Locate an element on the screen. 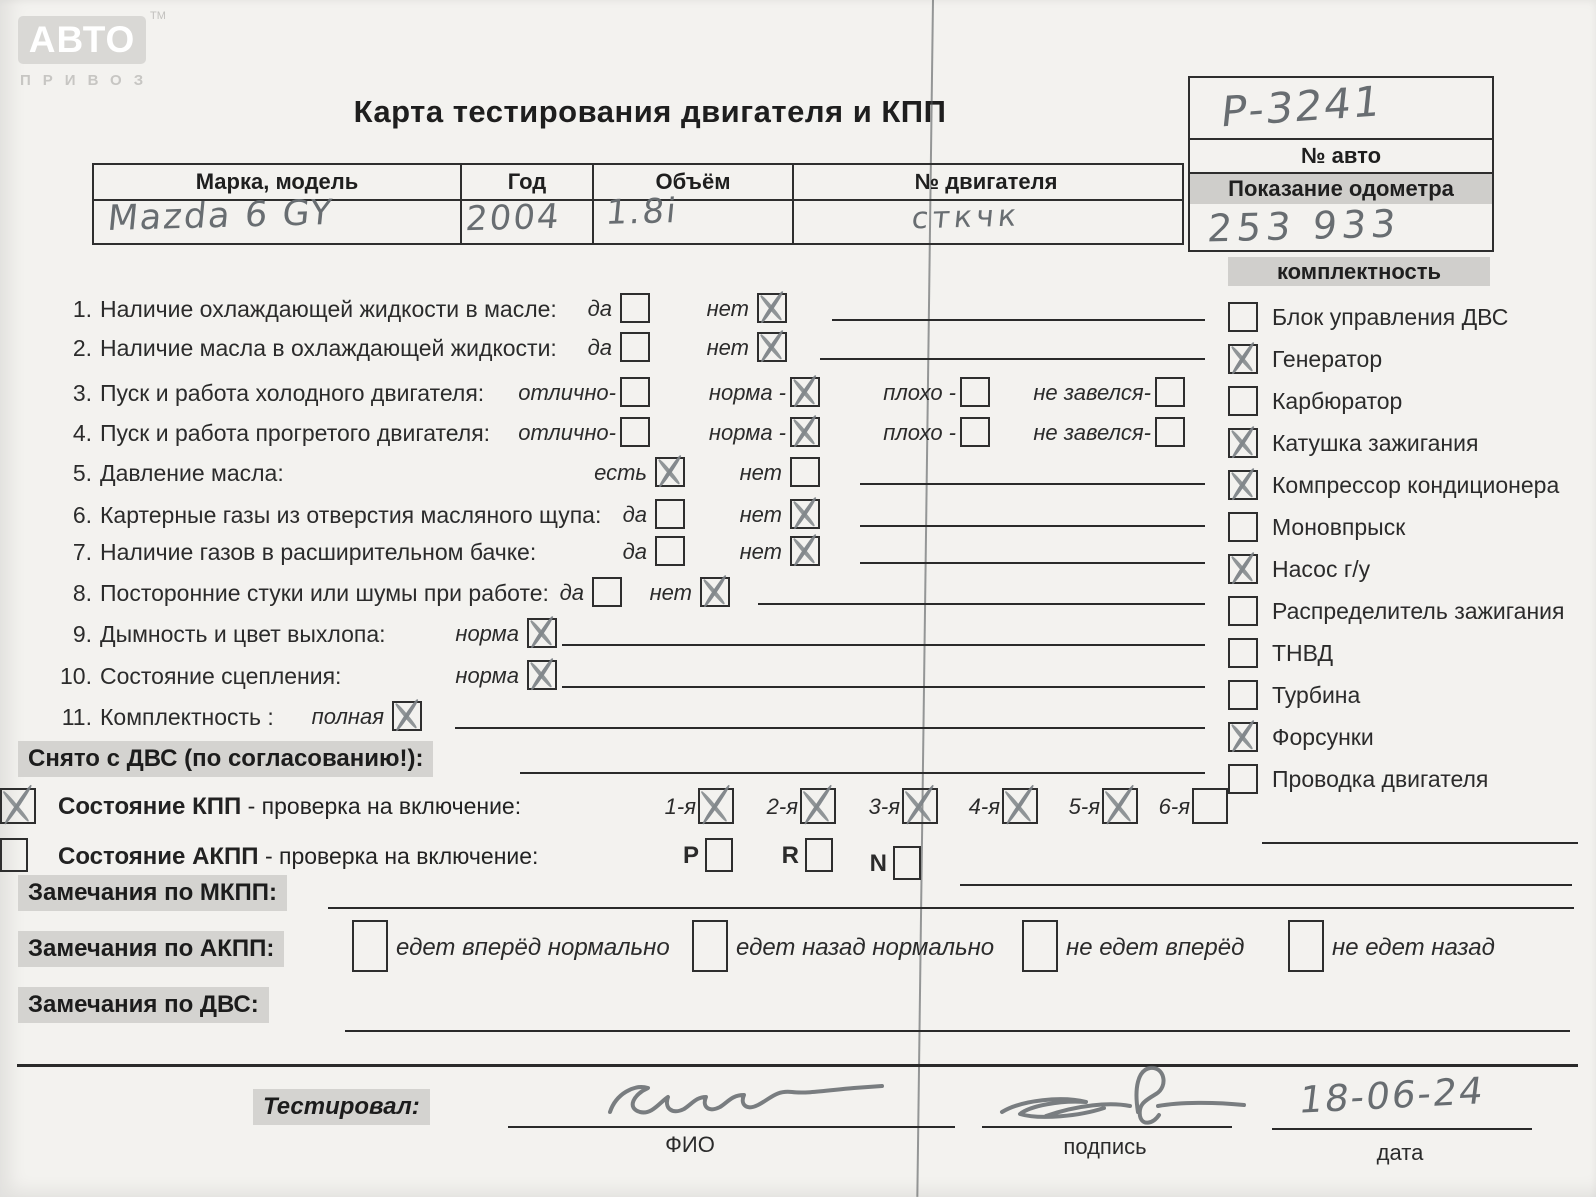 This screenshot has width=1596, height=1197. equipment-label: Блок управления ДВС is located at coordinates (1390, 316).